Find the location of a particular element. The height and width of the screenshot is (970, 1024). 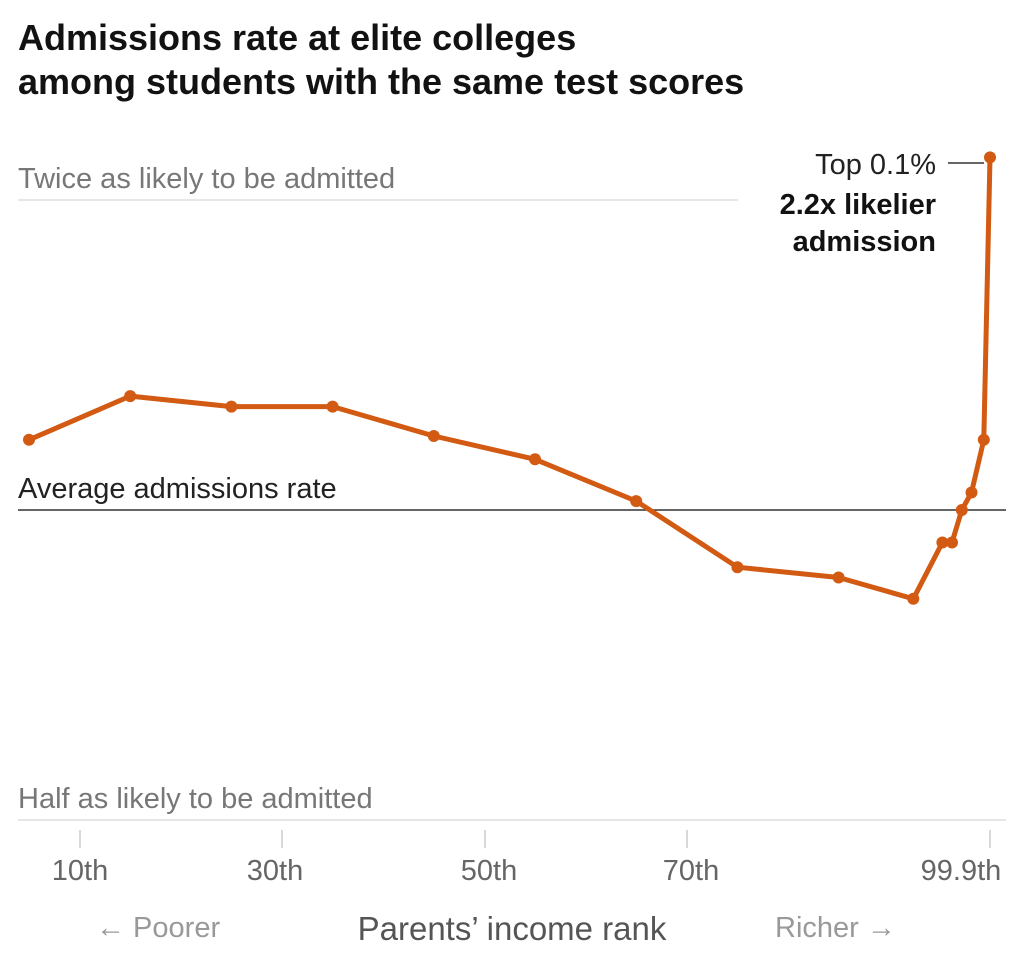

x-tick-label: 70th is located at coordinates (691, 871).